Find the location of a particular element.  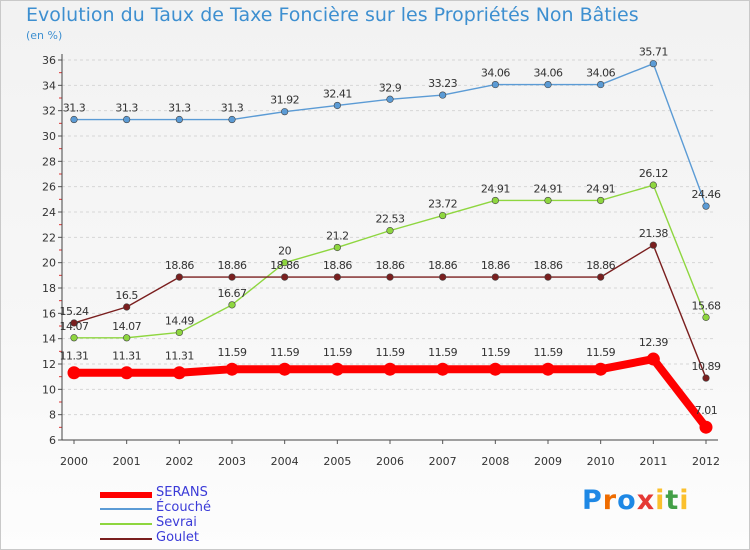

x-tick-label: 2000 is located at coordinates (74, 461).